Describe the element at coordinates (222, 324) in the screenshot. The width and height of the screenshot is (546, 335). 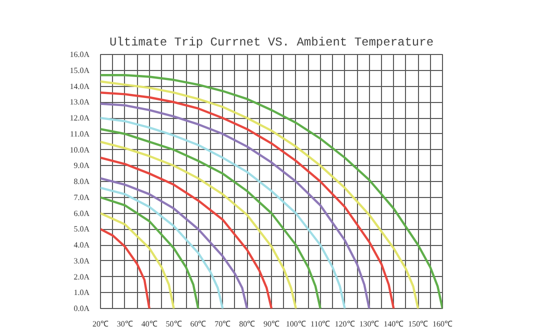
I see `x-tick-label: 70℃` at that location.